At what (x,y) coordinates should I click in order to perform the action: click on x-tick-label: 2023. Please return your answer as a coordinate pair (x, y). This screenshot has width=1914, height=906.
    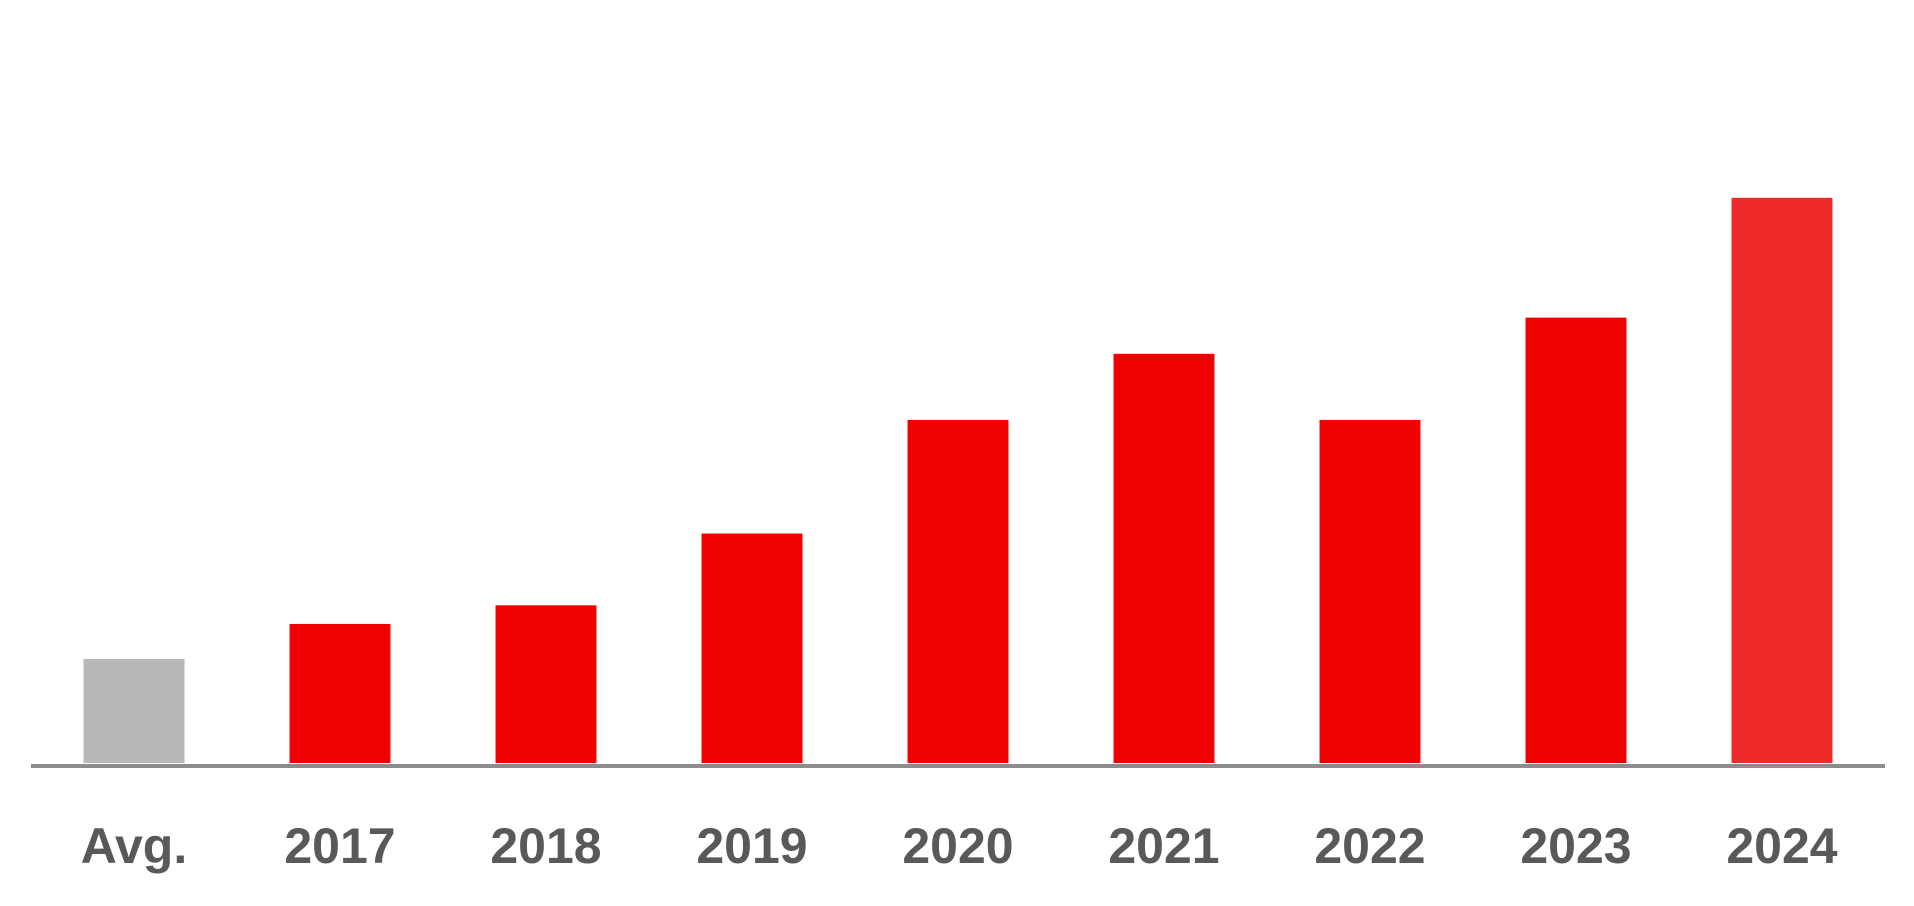
    Looking at the image, I should click on (1575, 846).